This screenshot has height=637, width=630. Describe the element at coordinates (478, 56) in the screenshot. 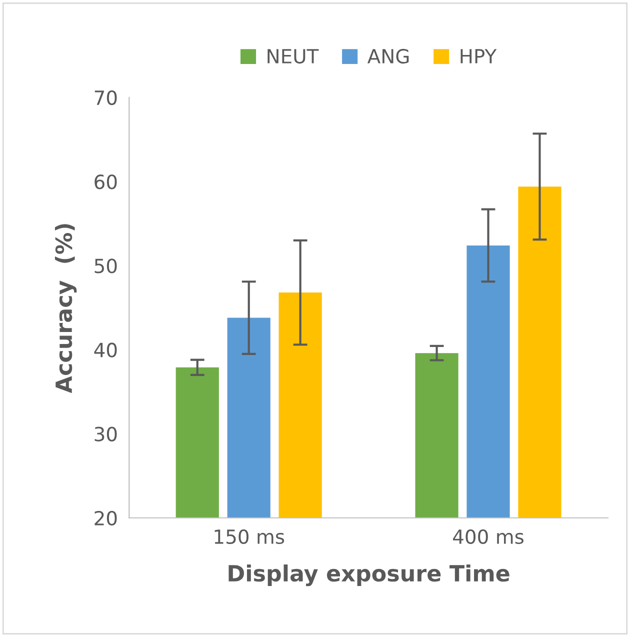

I see `legend-label: HPY` at that location.